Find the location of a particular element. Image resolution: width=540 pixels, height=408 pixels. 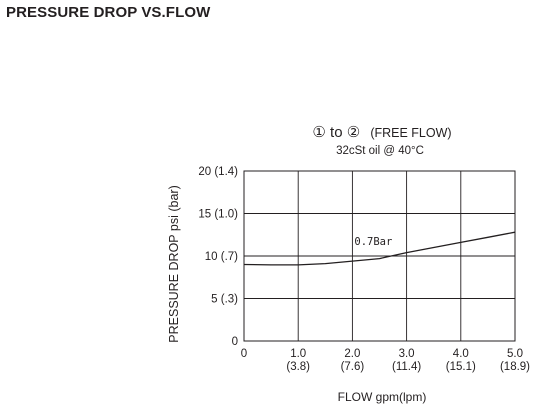

x-tick-label: 5.0 is located at coordinates (515, 354).